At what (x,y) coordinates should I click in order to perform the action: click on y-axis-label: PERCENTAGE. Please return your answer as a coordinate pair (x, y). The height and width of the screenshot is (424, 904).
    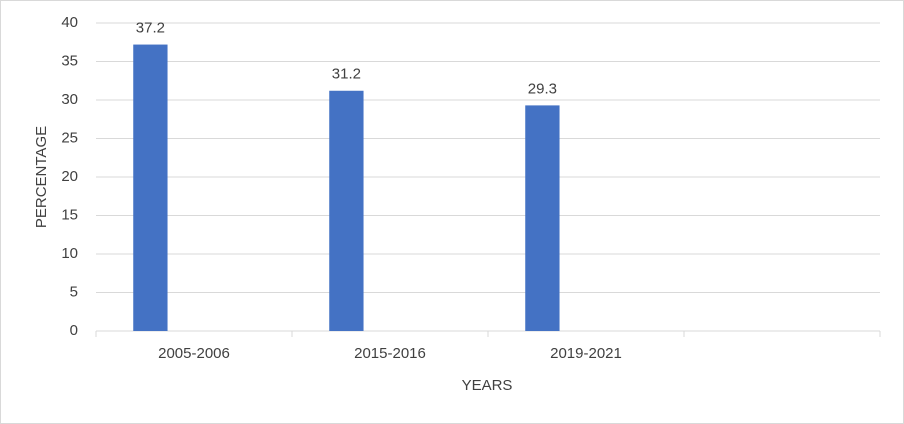
    Looking at the image, I should click on (41, 177).